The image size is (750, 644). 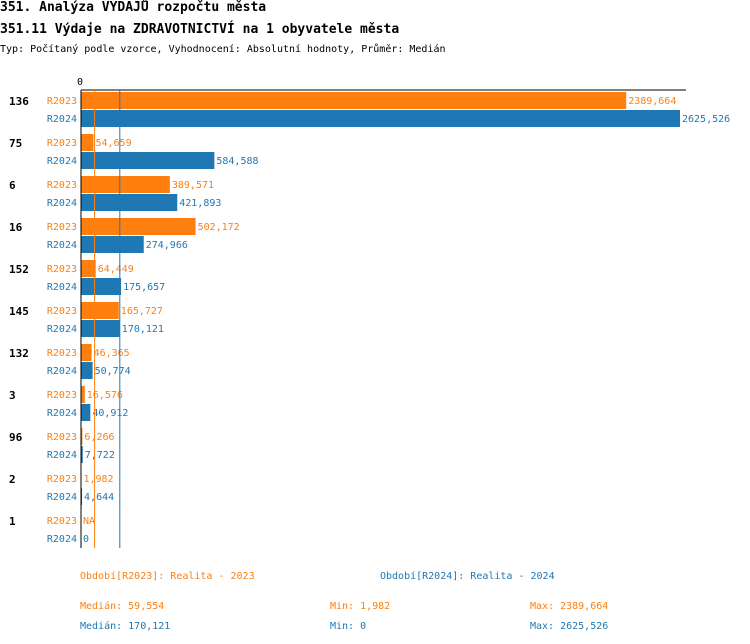 I want to click on legend-r2023-period: Období[R2023]: Realita - 2023, so click(x=167, y=576).